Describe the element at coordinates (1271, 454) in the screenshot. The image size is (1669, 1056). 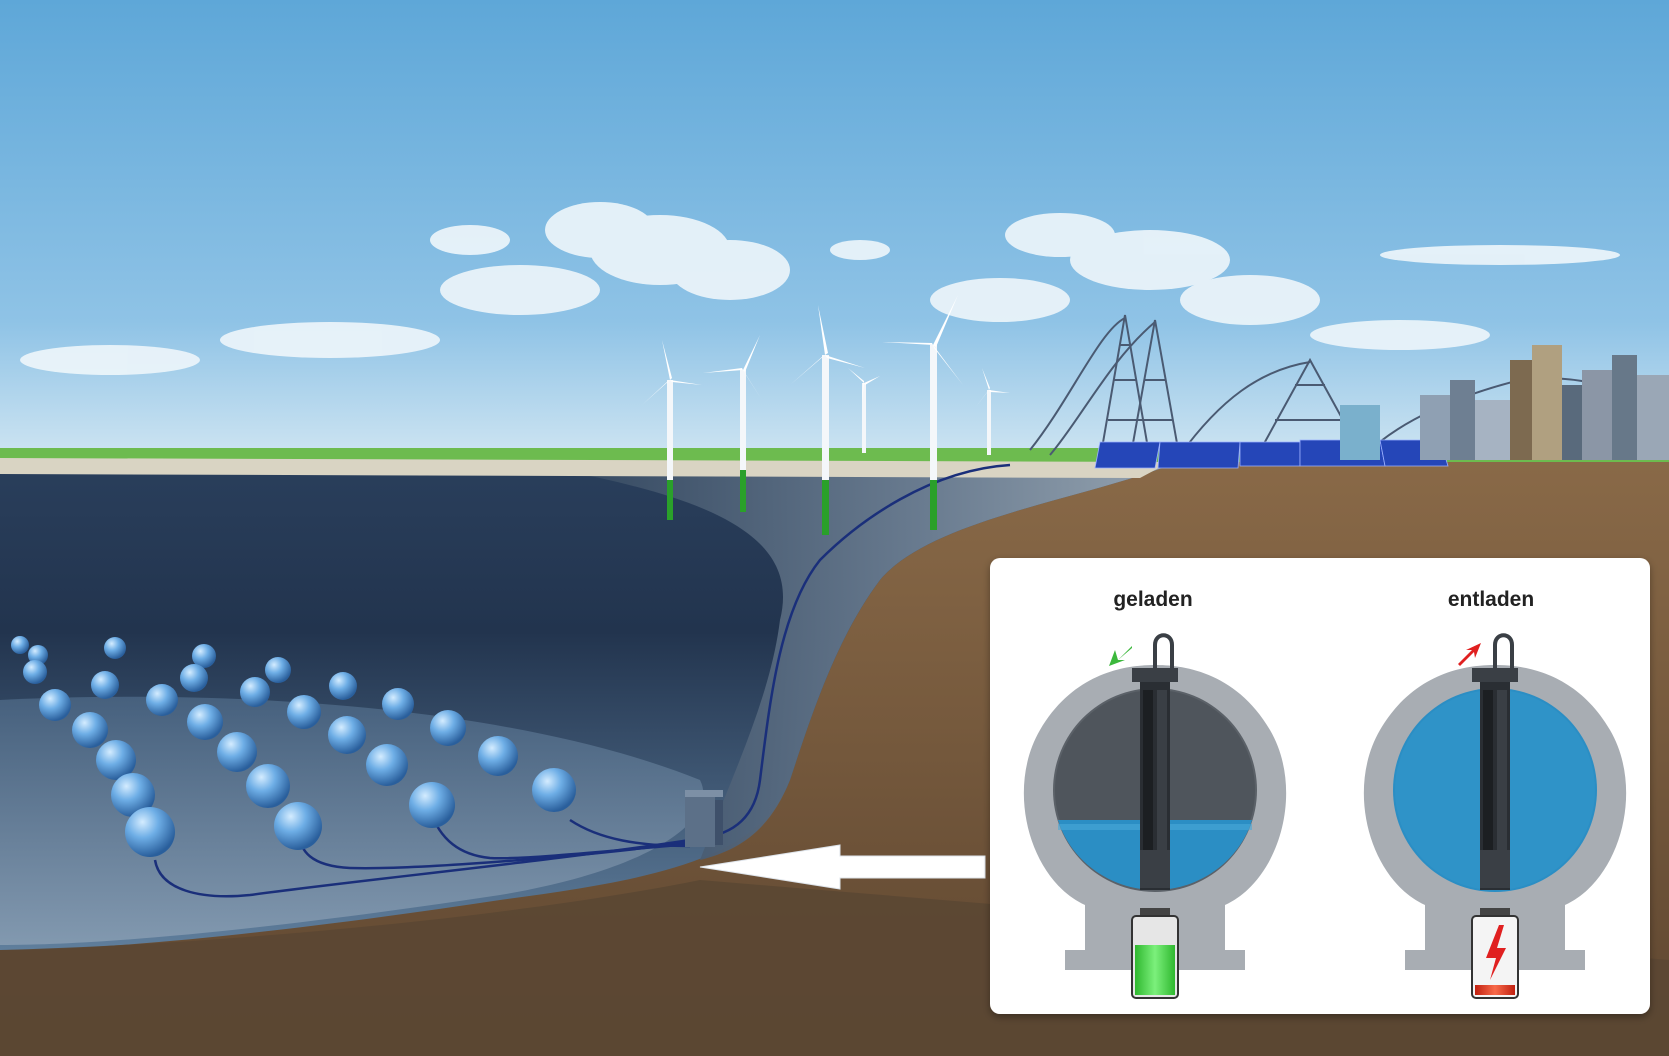
I see `solar-panels` at that location.